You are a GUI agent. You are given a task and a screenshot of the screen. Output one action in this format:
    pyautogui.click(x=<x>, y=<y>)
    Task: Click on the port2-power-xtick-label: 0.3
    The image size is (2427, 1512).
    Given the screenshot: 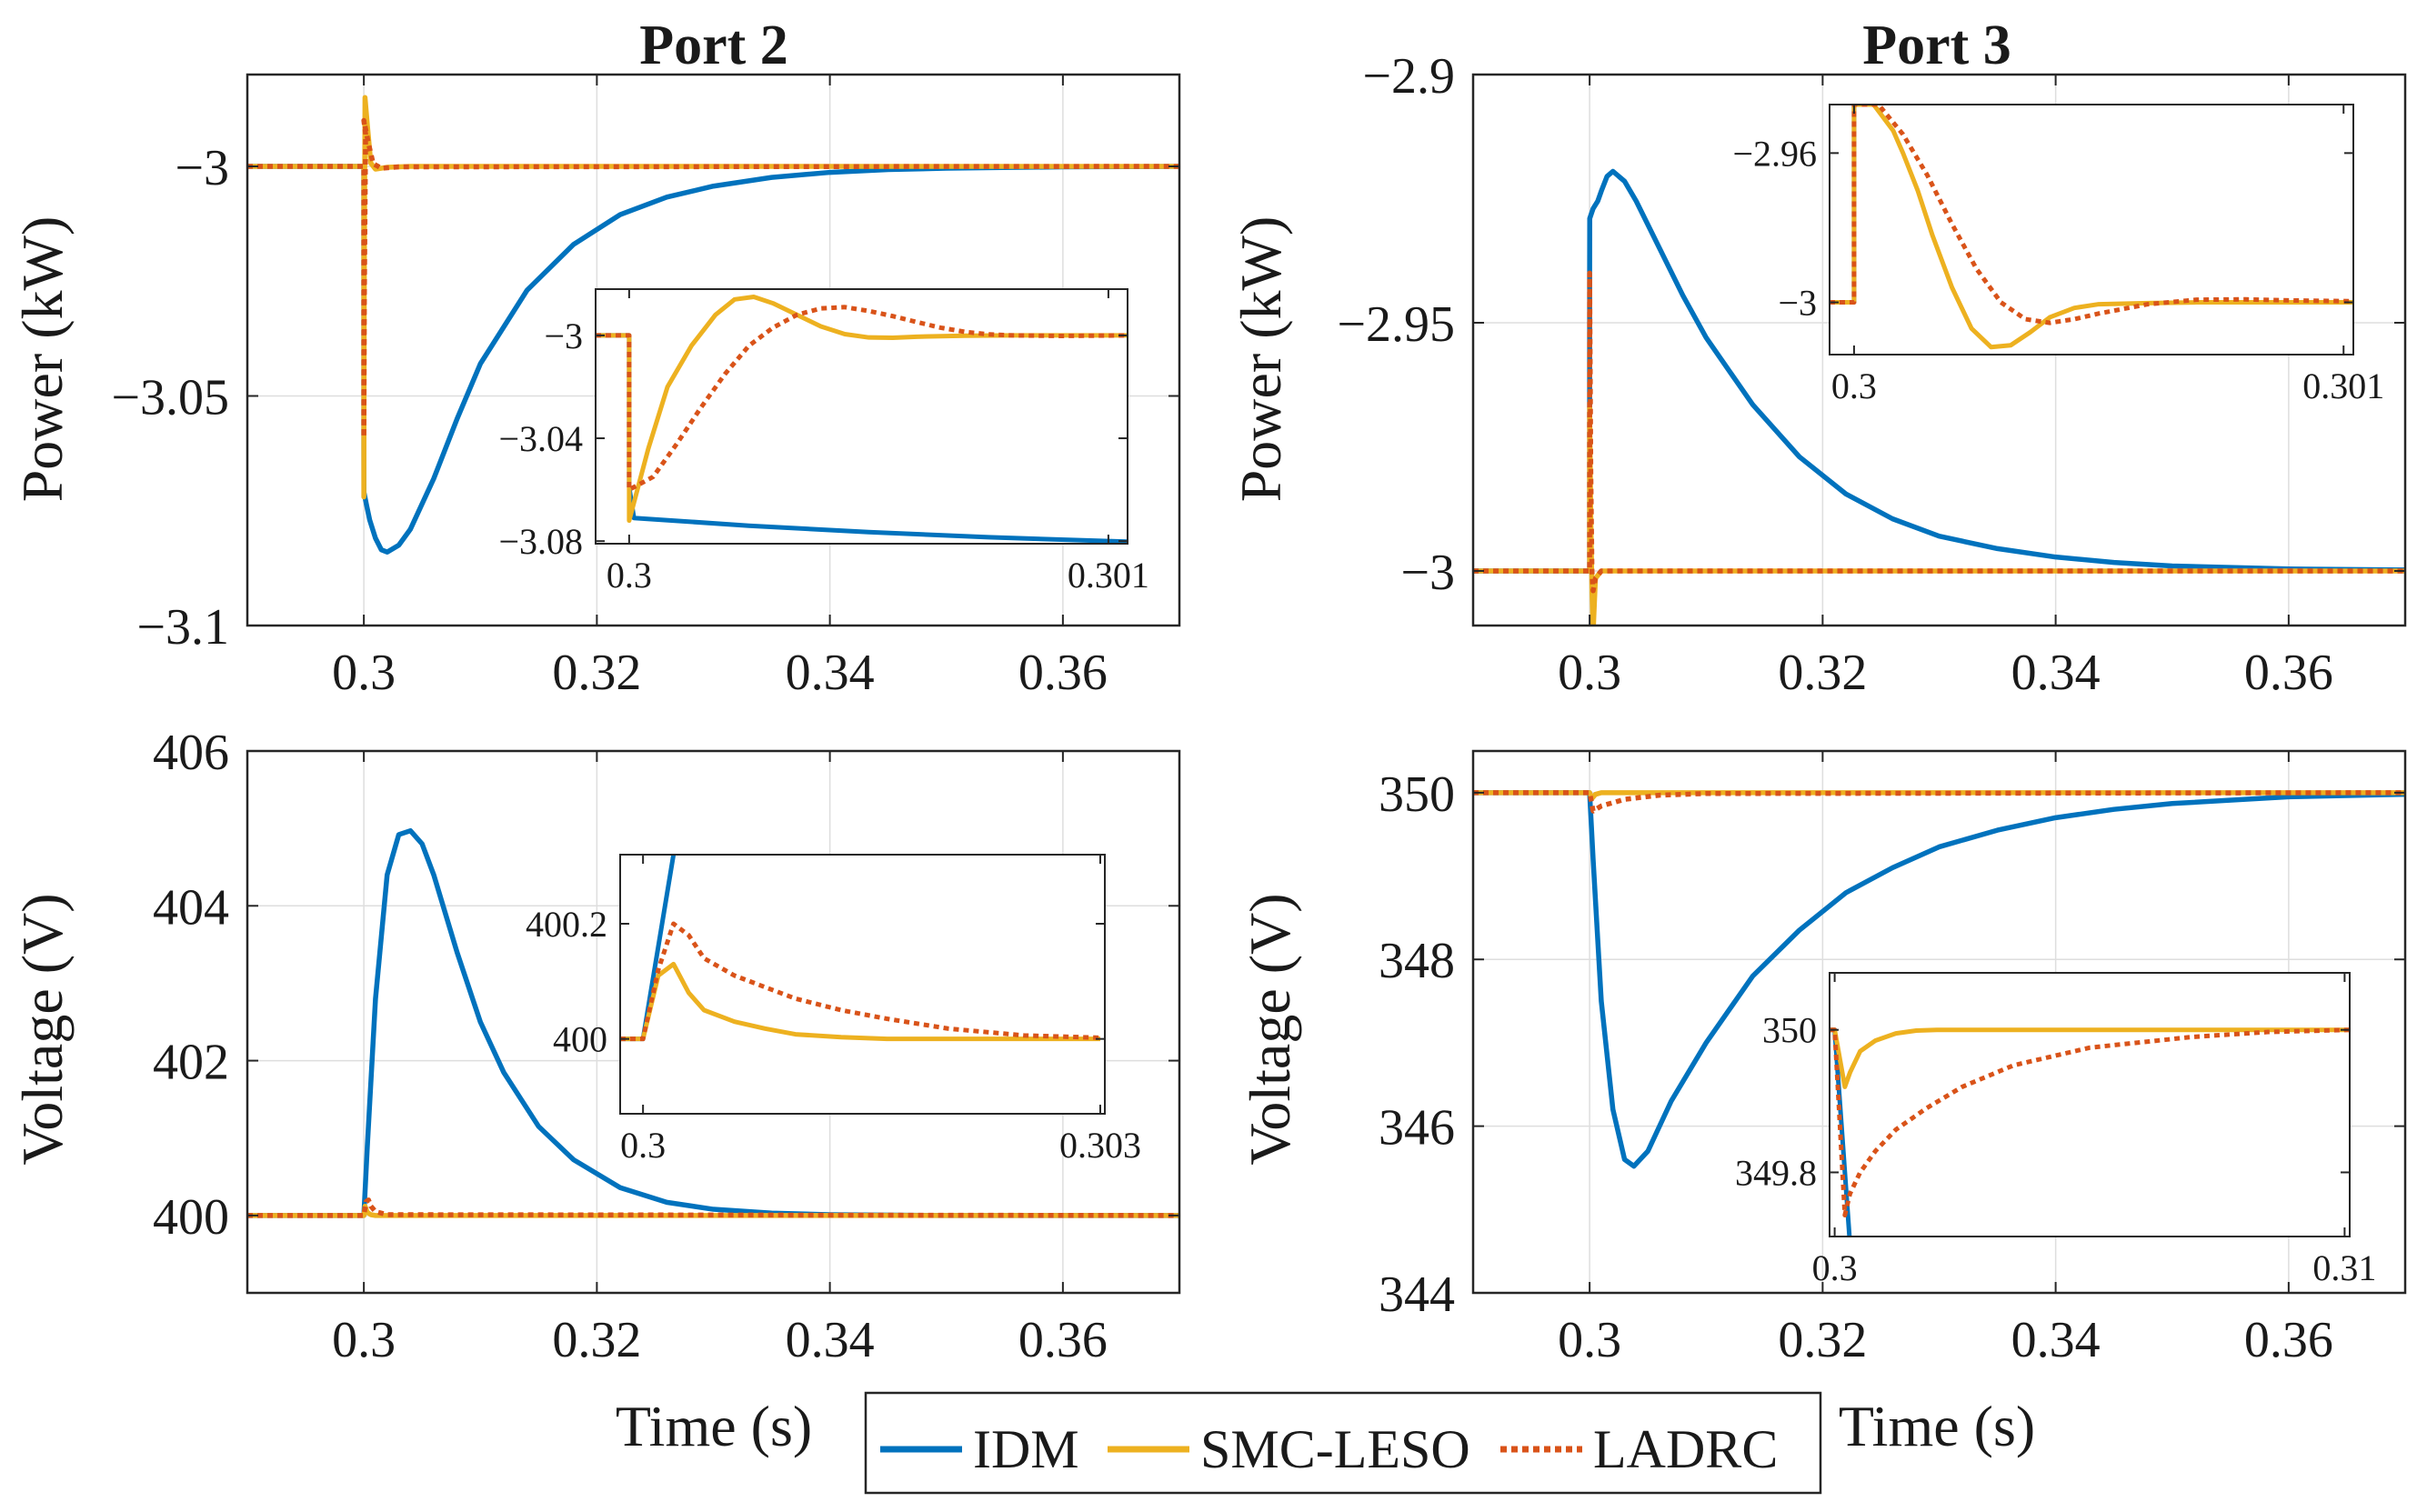 What is the action you would take?
    pyautogui.click(x=364, y=673)
    